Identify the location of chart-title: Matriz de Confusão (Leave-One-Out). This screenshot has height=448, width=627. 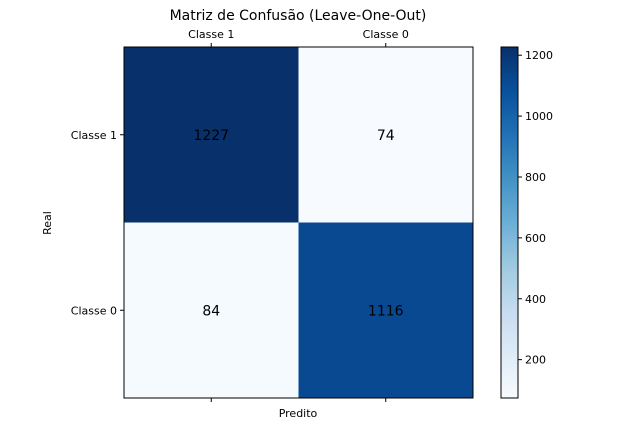
(298, 16).